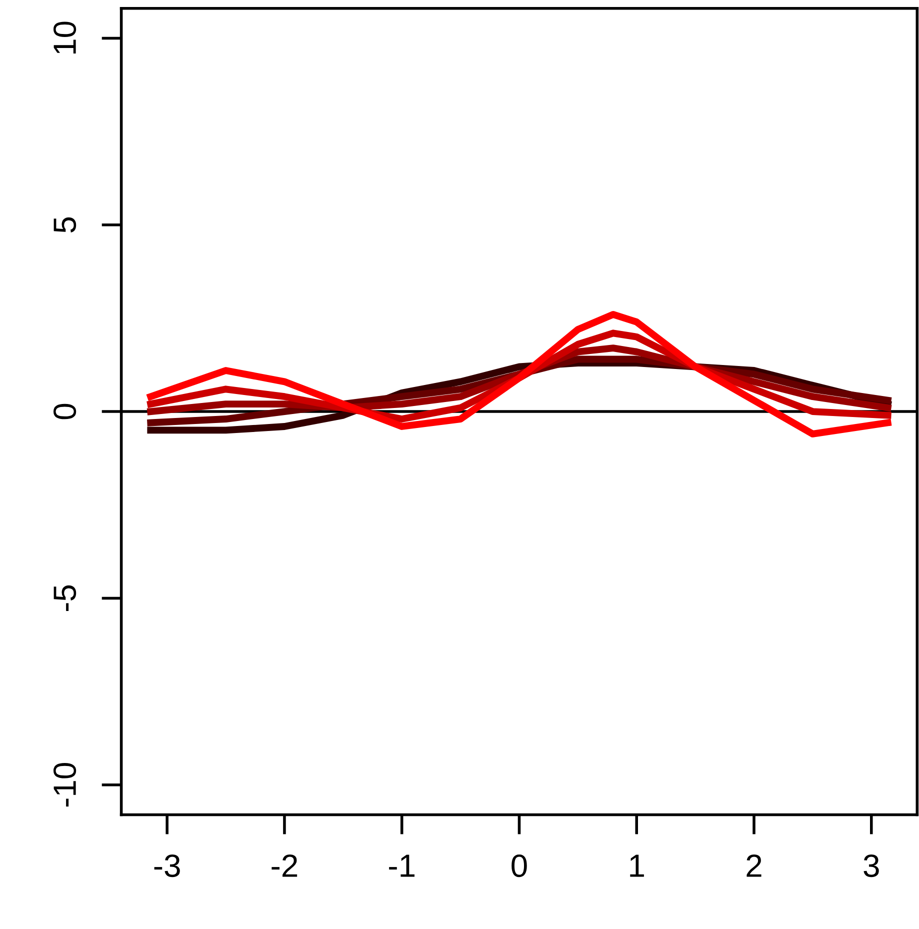 The width and height of the screenshot is (919, 929). I want to click on y-tick-label: 10, so click(64, 38).